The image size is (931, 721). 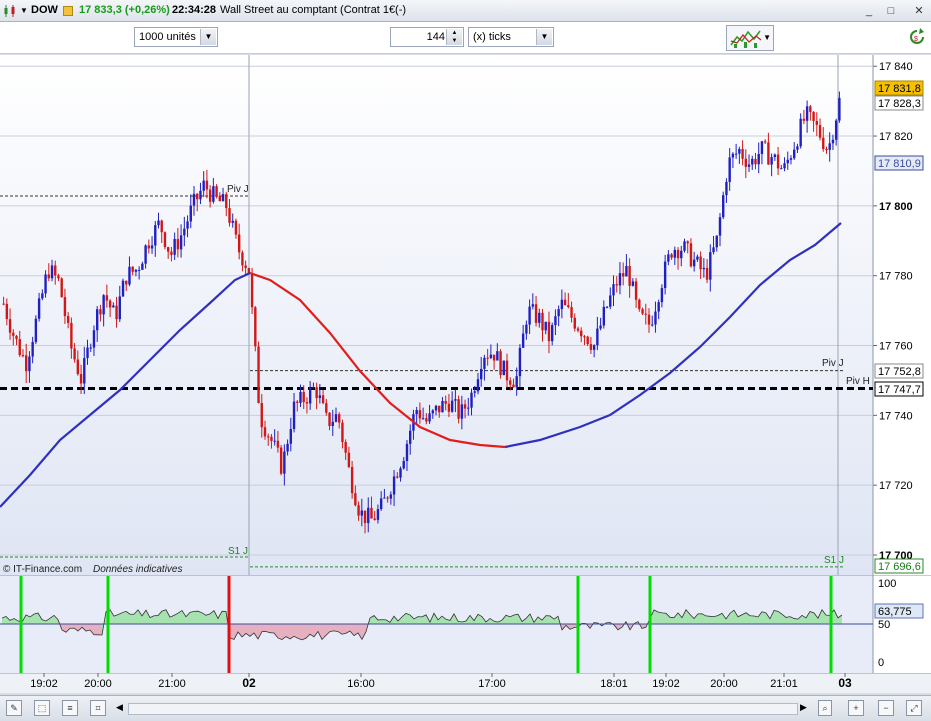 What do you see at coordinates (125, 390) in the screenshot?
I see `ma-line-rising` at bounding box center [125, 390].